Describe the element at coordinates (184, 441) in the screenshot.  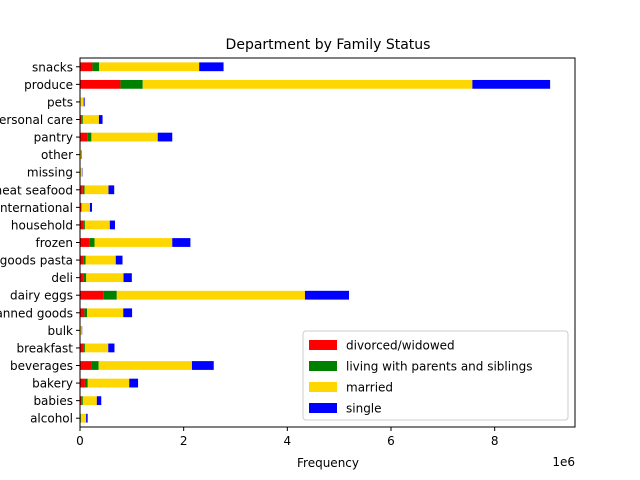
I see `x-tick-label: 2` at that location.